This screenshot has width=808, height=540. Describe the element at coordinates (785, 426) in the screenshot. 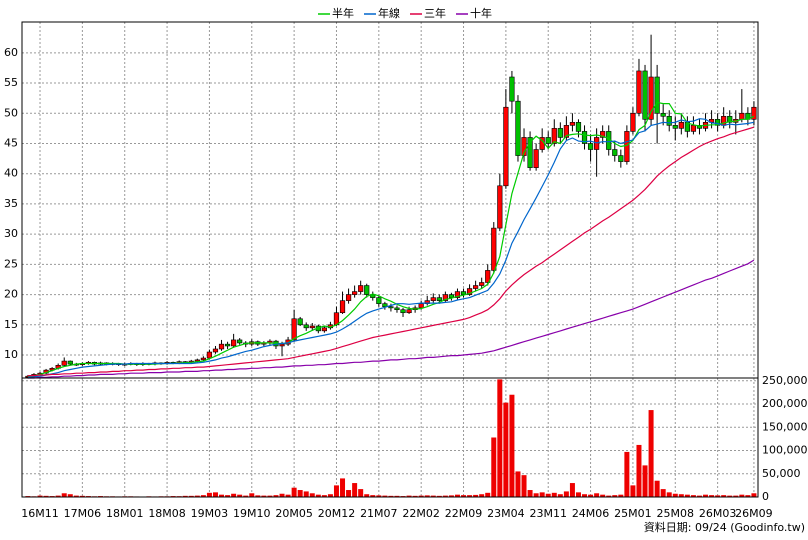

I see `y2-tick-label: 150,000` at that location.